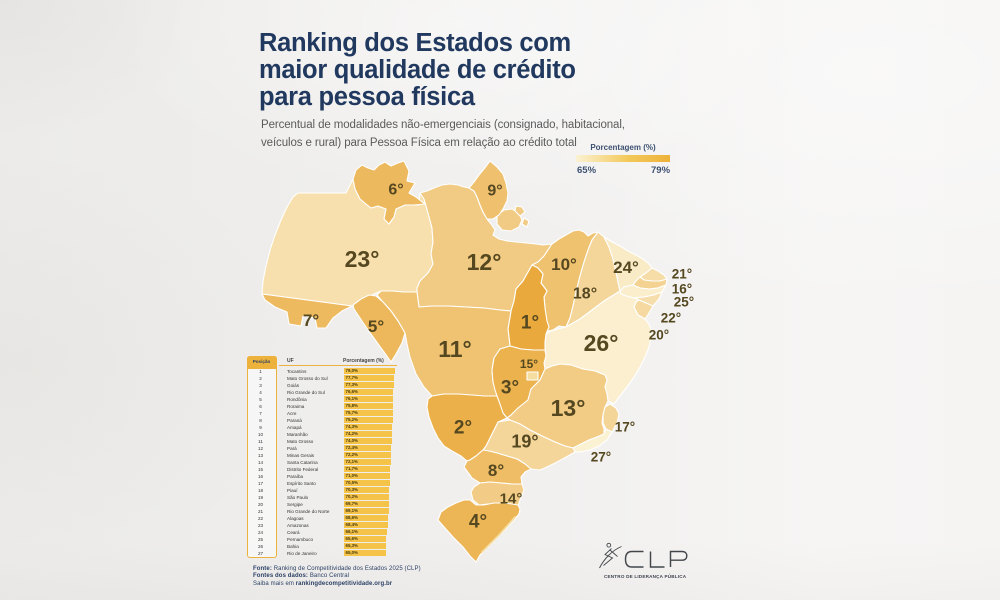 The height and width of the screenshot is (600, 1000). I want to click on svg-text: 13°, so click(568, 408).